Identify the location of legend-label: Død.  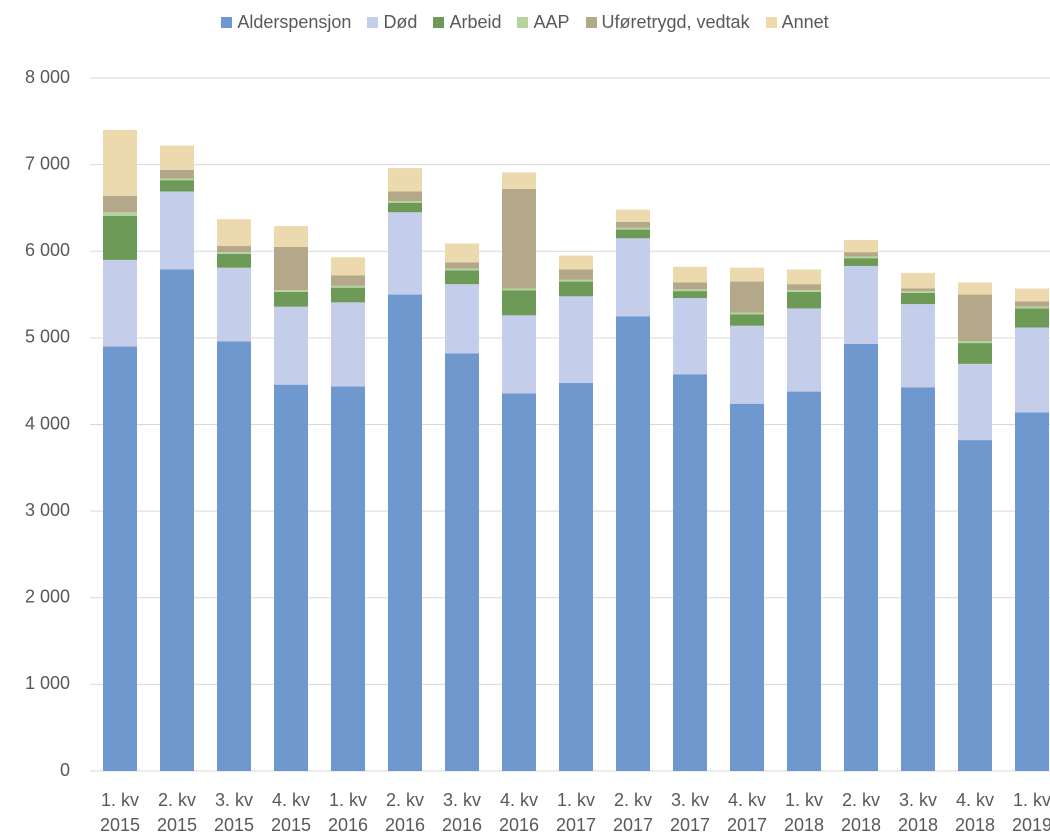
(400, 22).